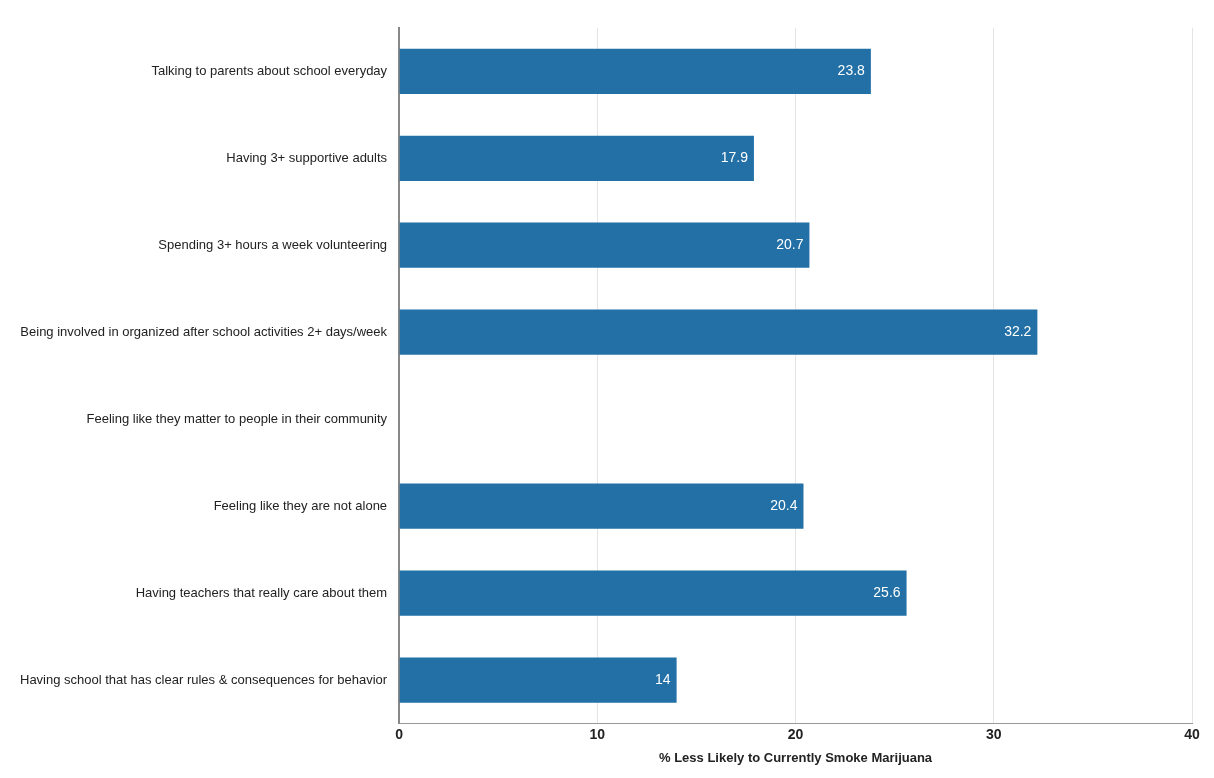  Describe the element at coordinates (399, 733) in the screenshot. I see `x-tick-label: 0` at that location.